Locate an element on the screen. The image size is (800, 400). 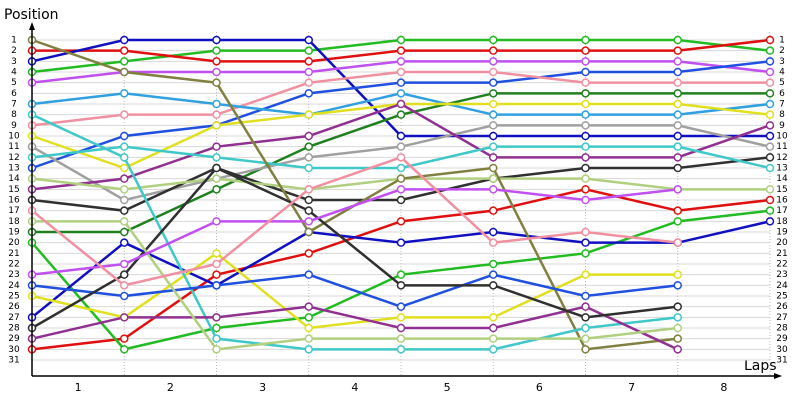
y-tick-label: 1 is located at coordinates (14, 41).